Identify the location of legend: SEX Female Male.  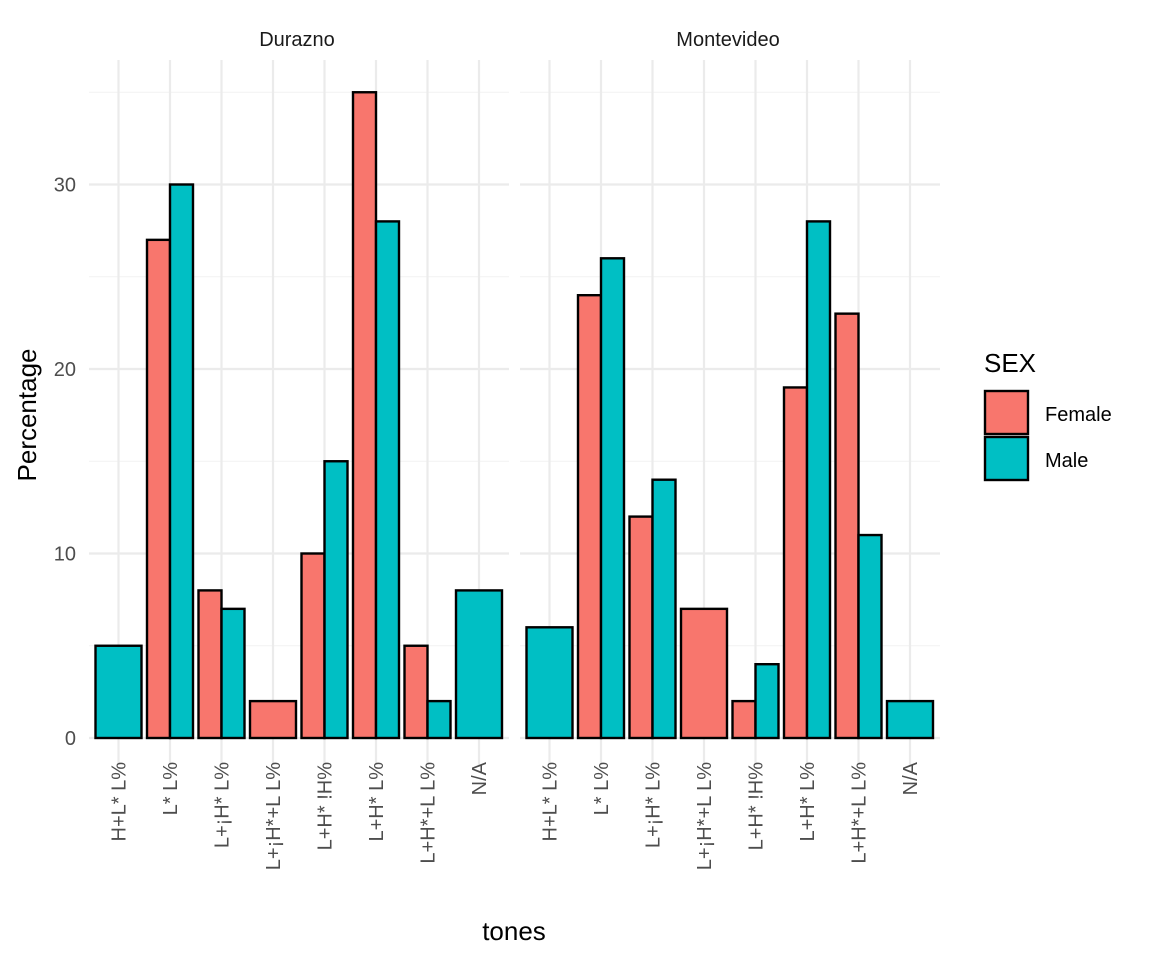
(1047, 415).